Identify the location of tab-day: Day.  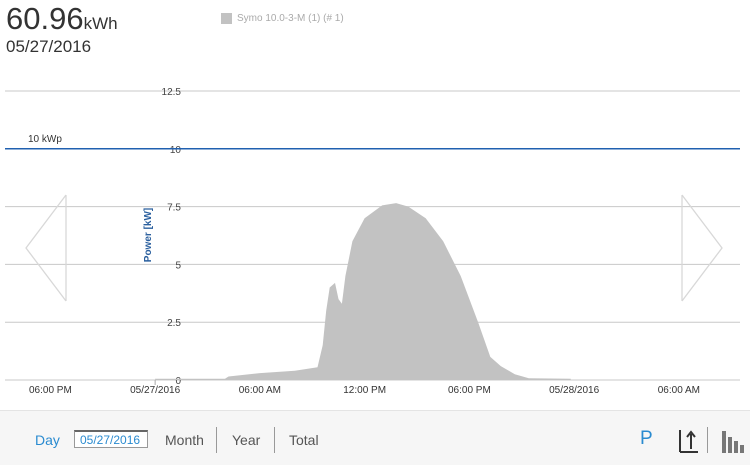
(47, 440).